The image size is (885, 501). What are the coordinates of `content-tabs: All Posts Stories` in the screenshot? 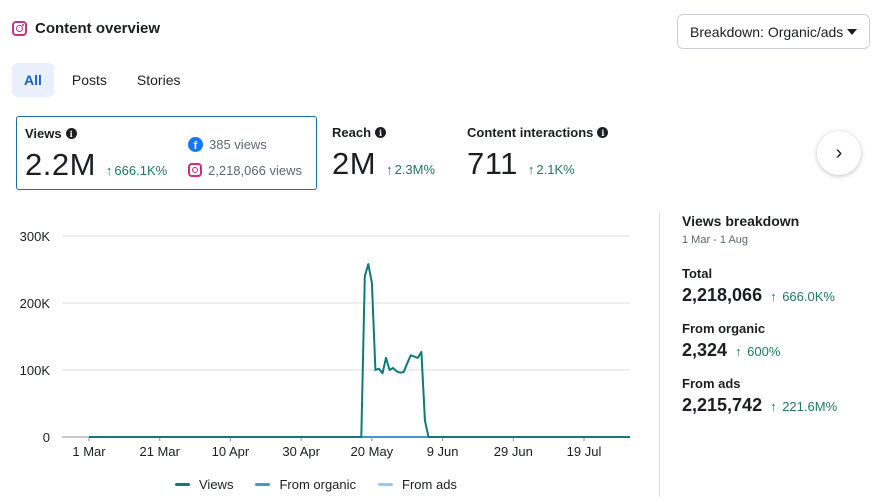 It's located at (102, 80).